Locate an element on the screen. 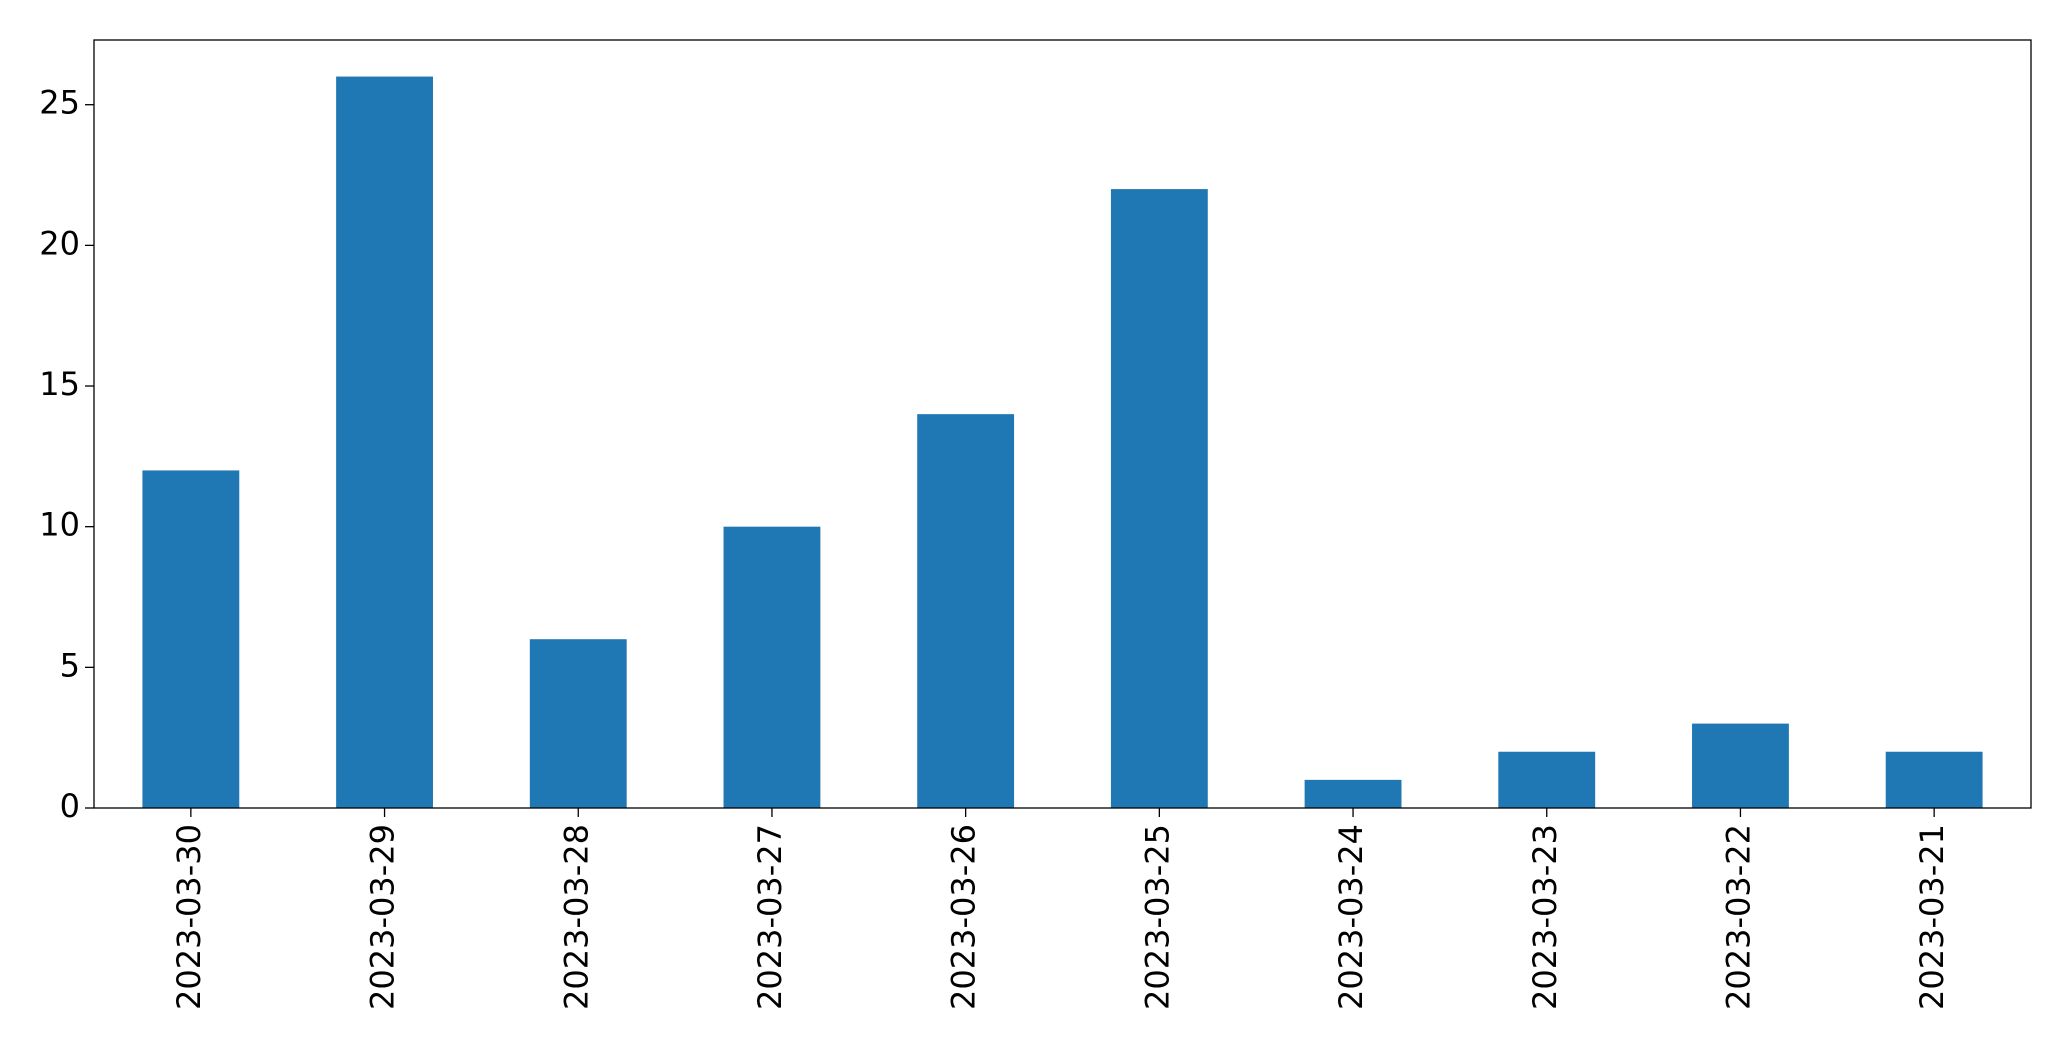 Image resolution: width=2071 pixels, height=1061 pixels. y-tick-label: 15 is located at coordinates (59, 384).